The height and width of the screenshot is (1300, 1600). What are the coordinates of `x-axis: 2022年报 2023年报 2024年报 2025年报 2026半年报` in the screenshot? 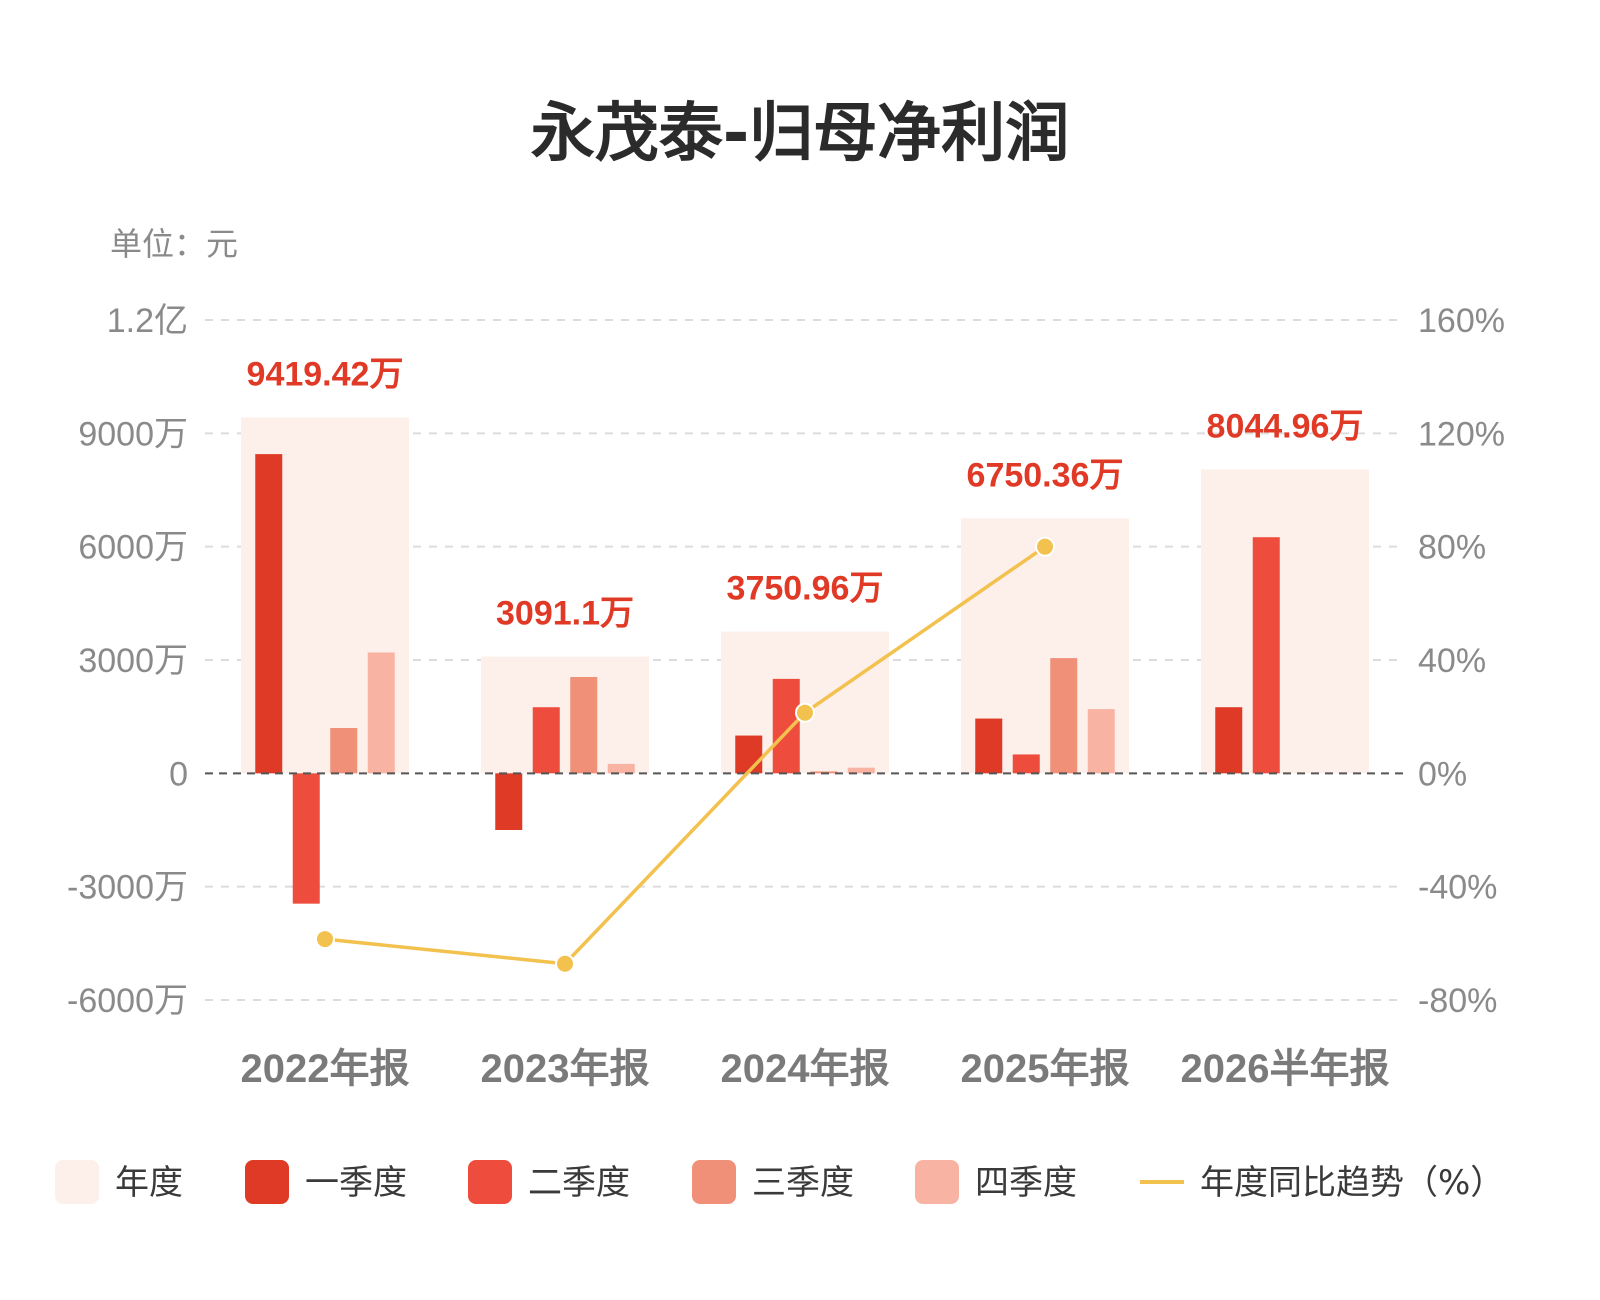 It's located at (815, 1069).